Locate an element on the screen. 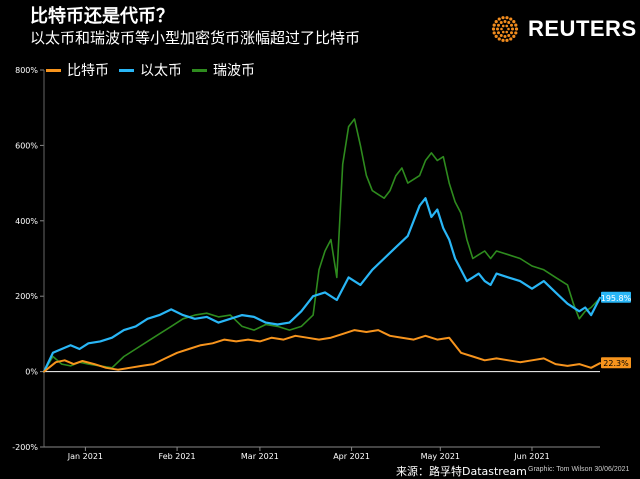  x-tick-label: May 2021 is located at coordinates (440, 456).